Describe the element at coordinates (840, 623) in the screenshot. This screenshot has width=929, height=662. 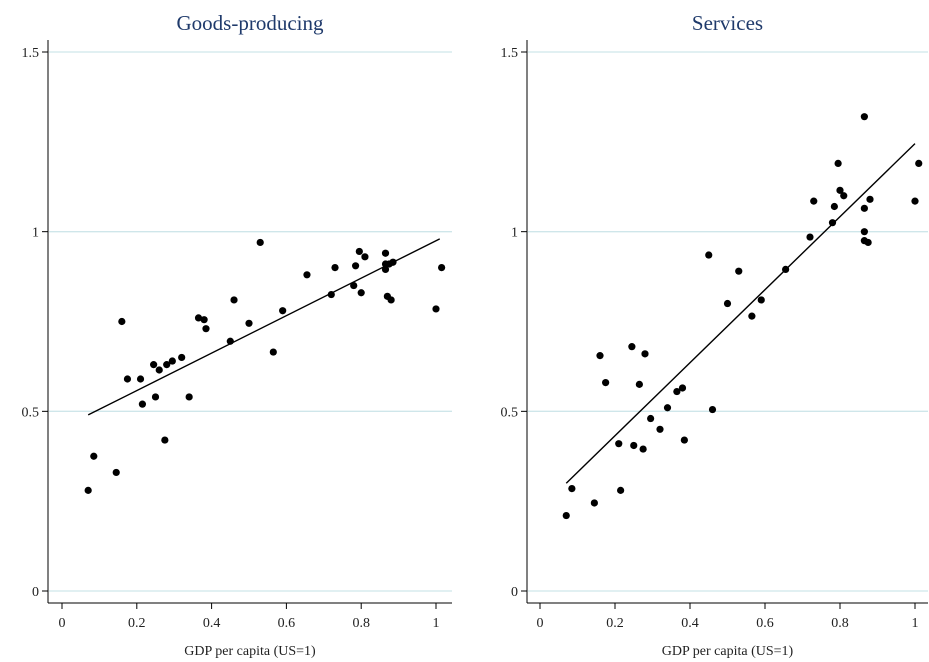
I see `x-tick-label: 0.8` at that location.